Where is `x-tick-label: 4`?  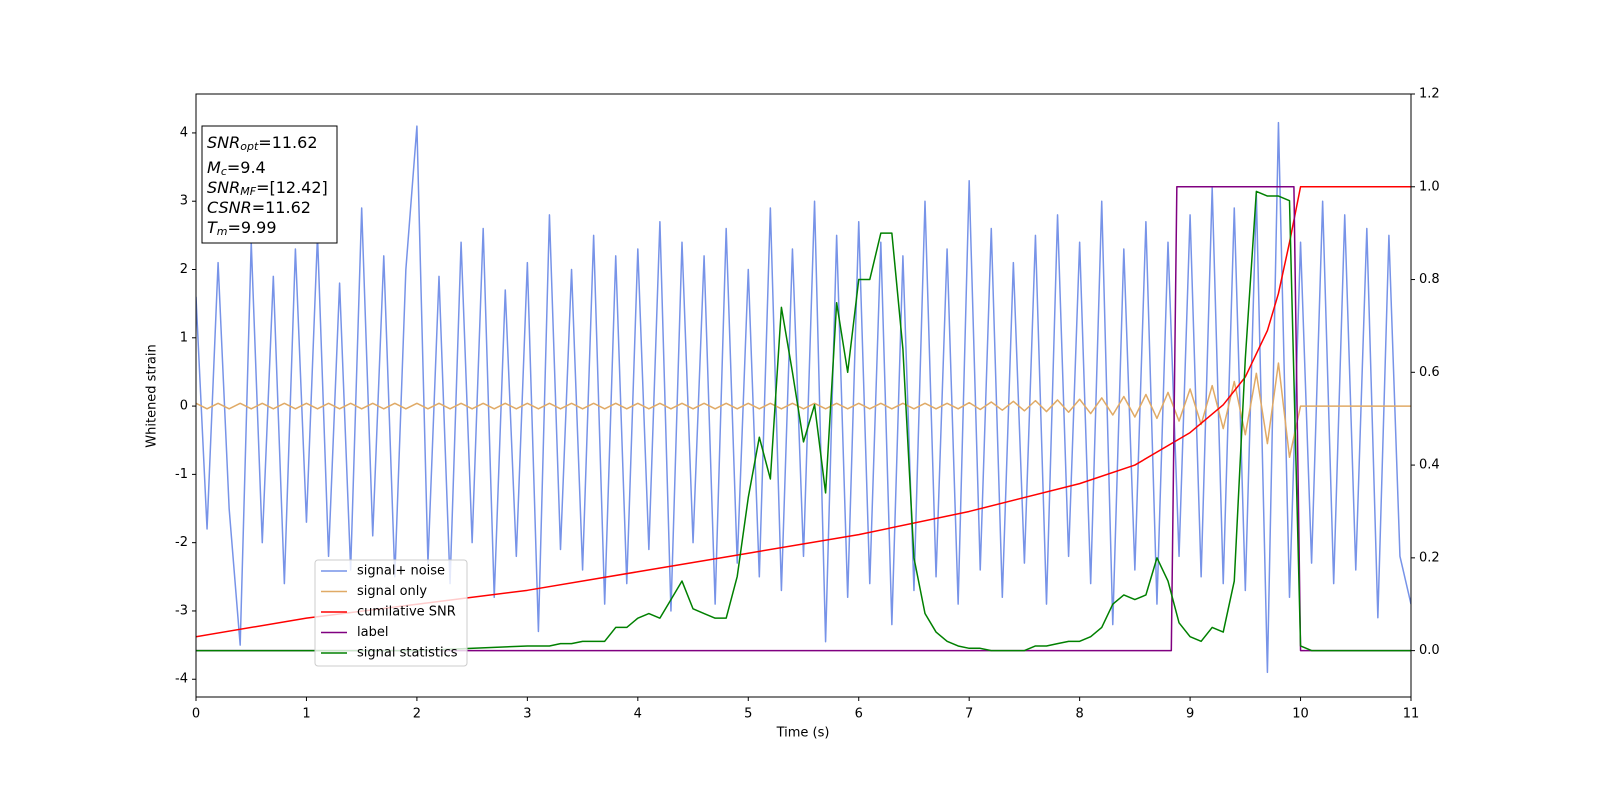
x-tick-label: 4 is located at coordinates (638, 714).